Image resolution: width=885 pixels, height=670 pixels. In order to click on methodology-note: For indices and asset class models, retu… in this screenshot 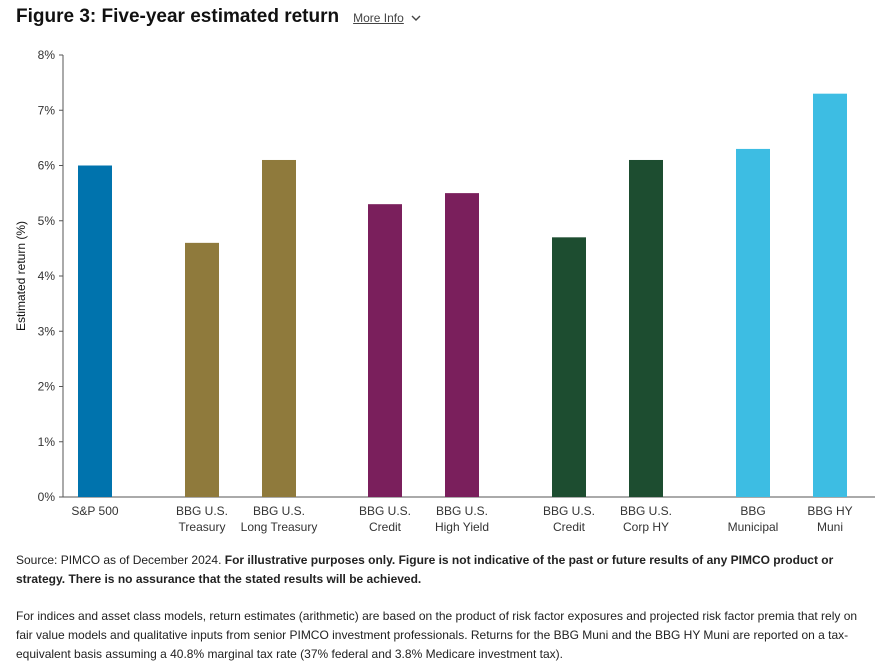, I will do `click(437, 635)`.